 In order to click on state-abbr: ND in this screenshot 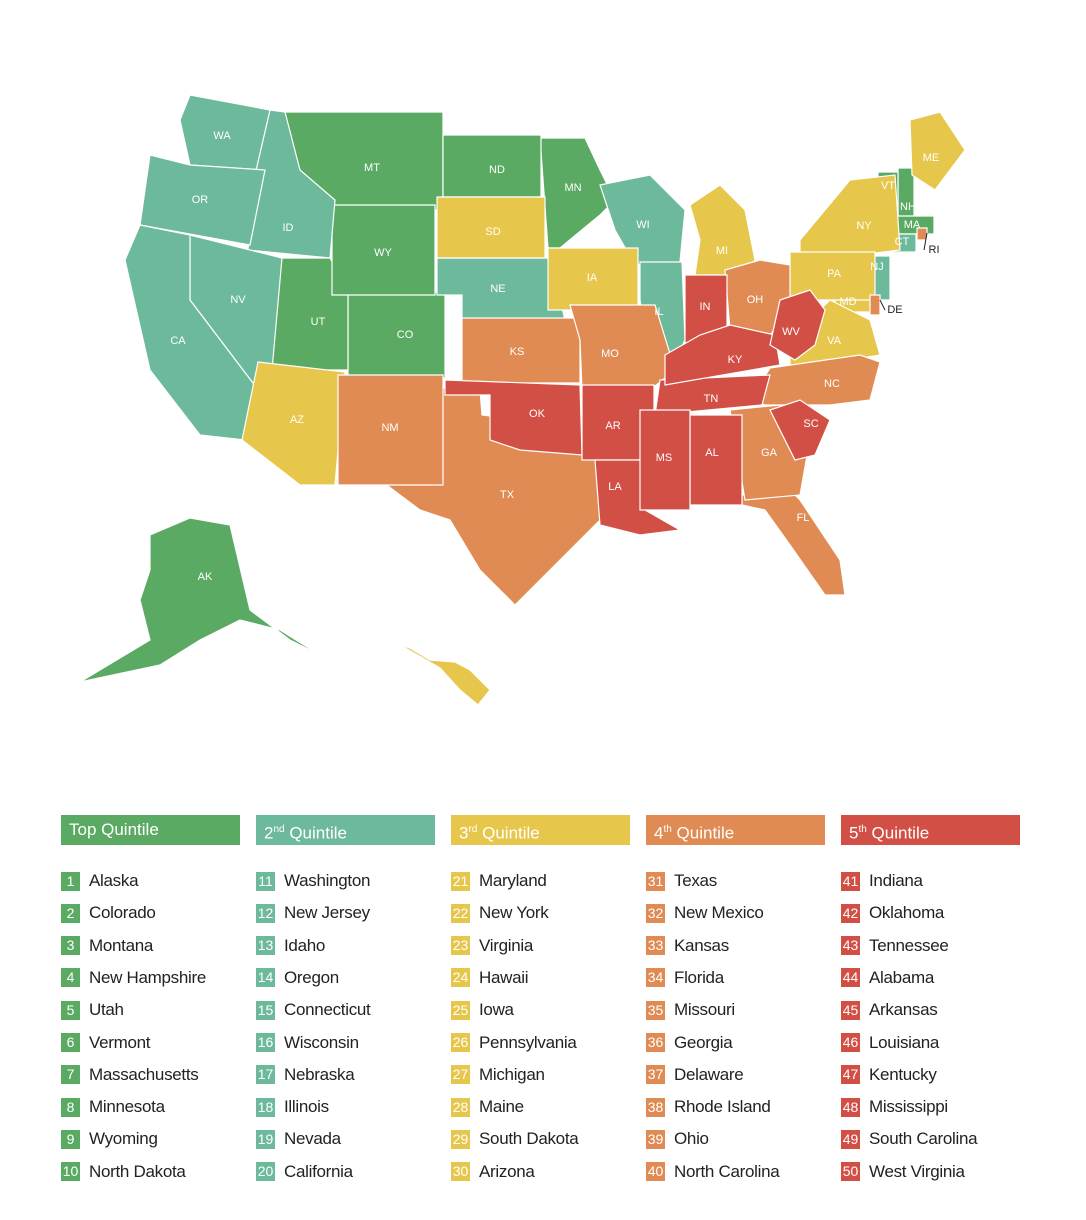, I will do `click(497, 170)`.